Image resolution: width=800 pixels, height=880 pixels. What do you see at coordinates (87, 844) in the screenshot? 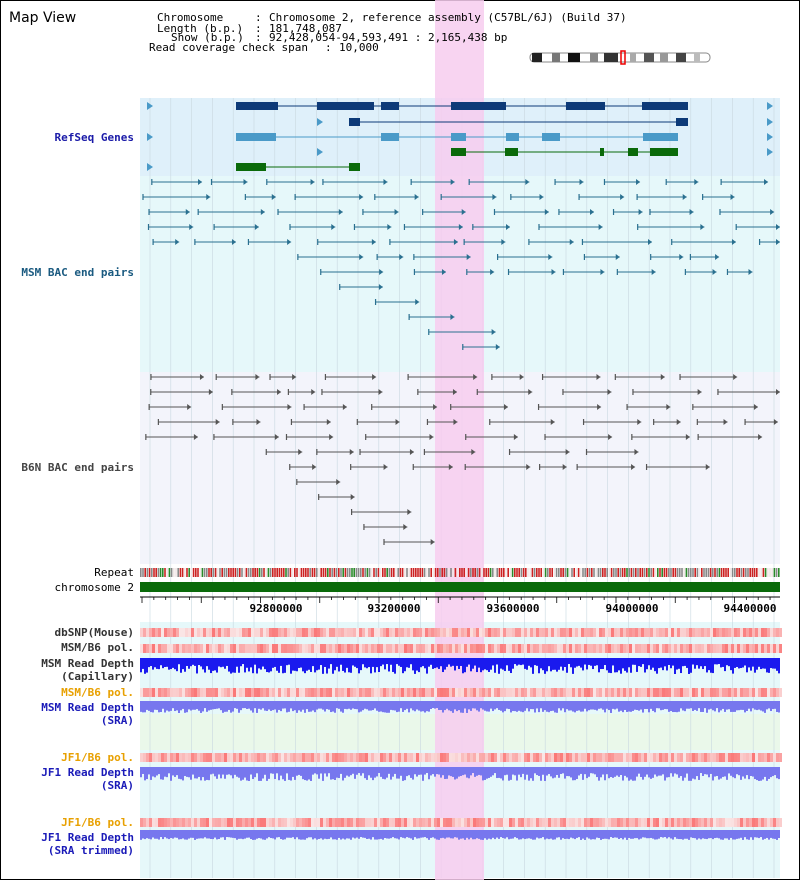
I see `jf1-depth-trim-label: JF1 Read Depth (SRA trimmed)` at bounding box center [87, 844].